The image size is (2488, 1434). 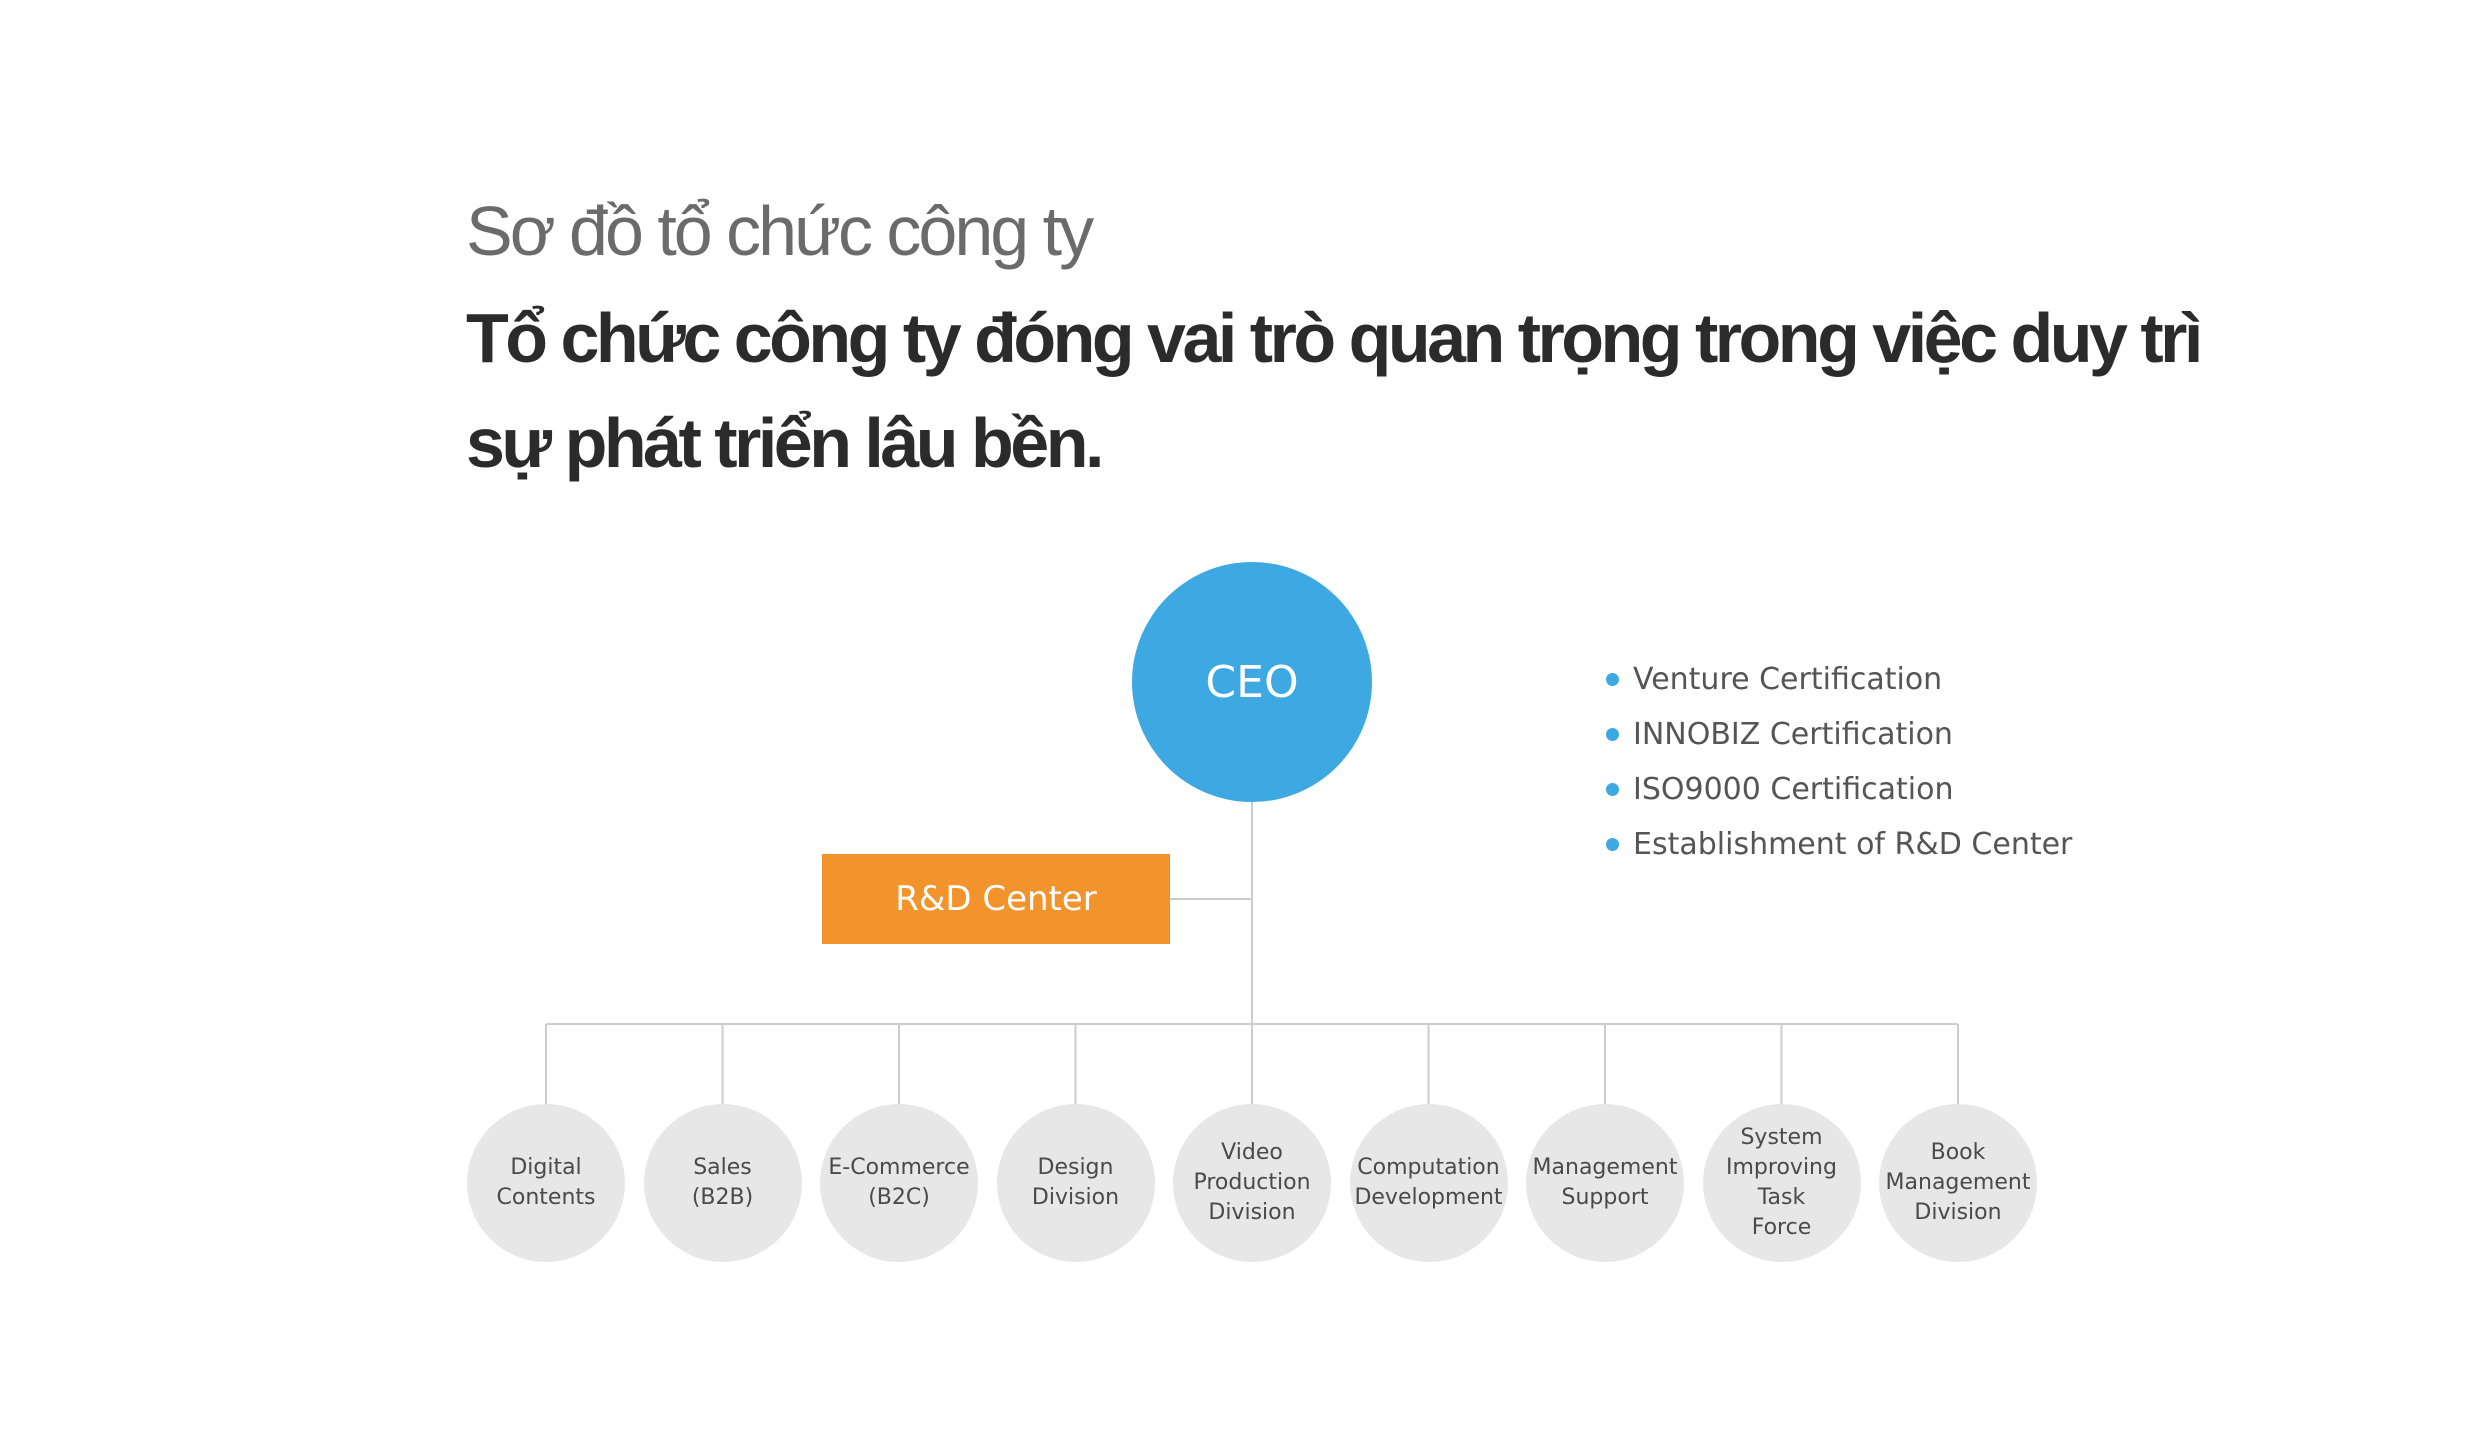 I want to click on department-digital-contents: Digital Contents, so click(x=546, y=1183).